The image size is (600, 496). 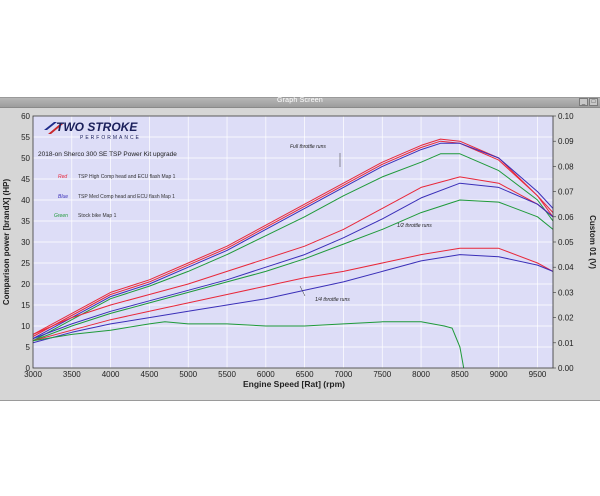 I want to click on y-tick-label: 35, so click(x=25, y=221).